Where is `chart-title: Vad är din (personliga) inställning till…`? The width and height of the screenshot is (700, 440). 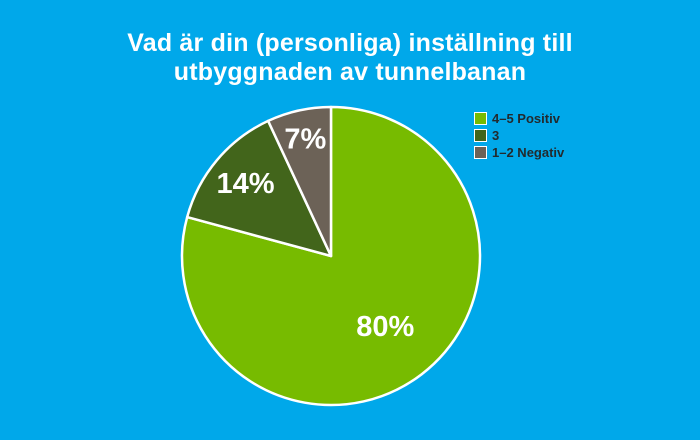 chart-title: Vad är din (personliga) inställning till… is located at coordinates (350, 58).